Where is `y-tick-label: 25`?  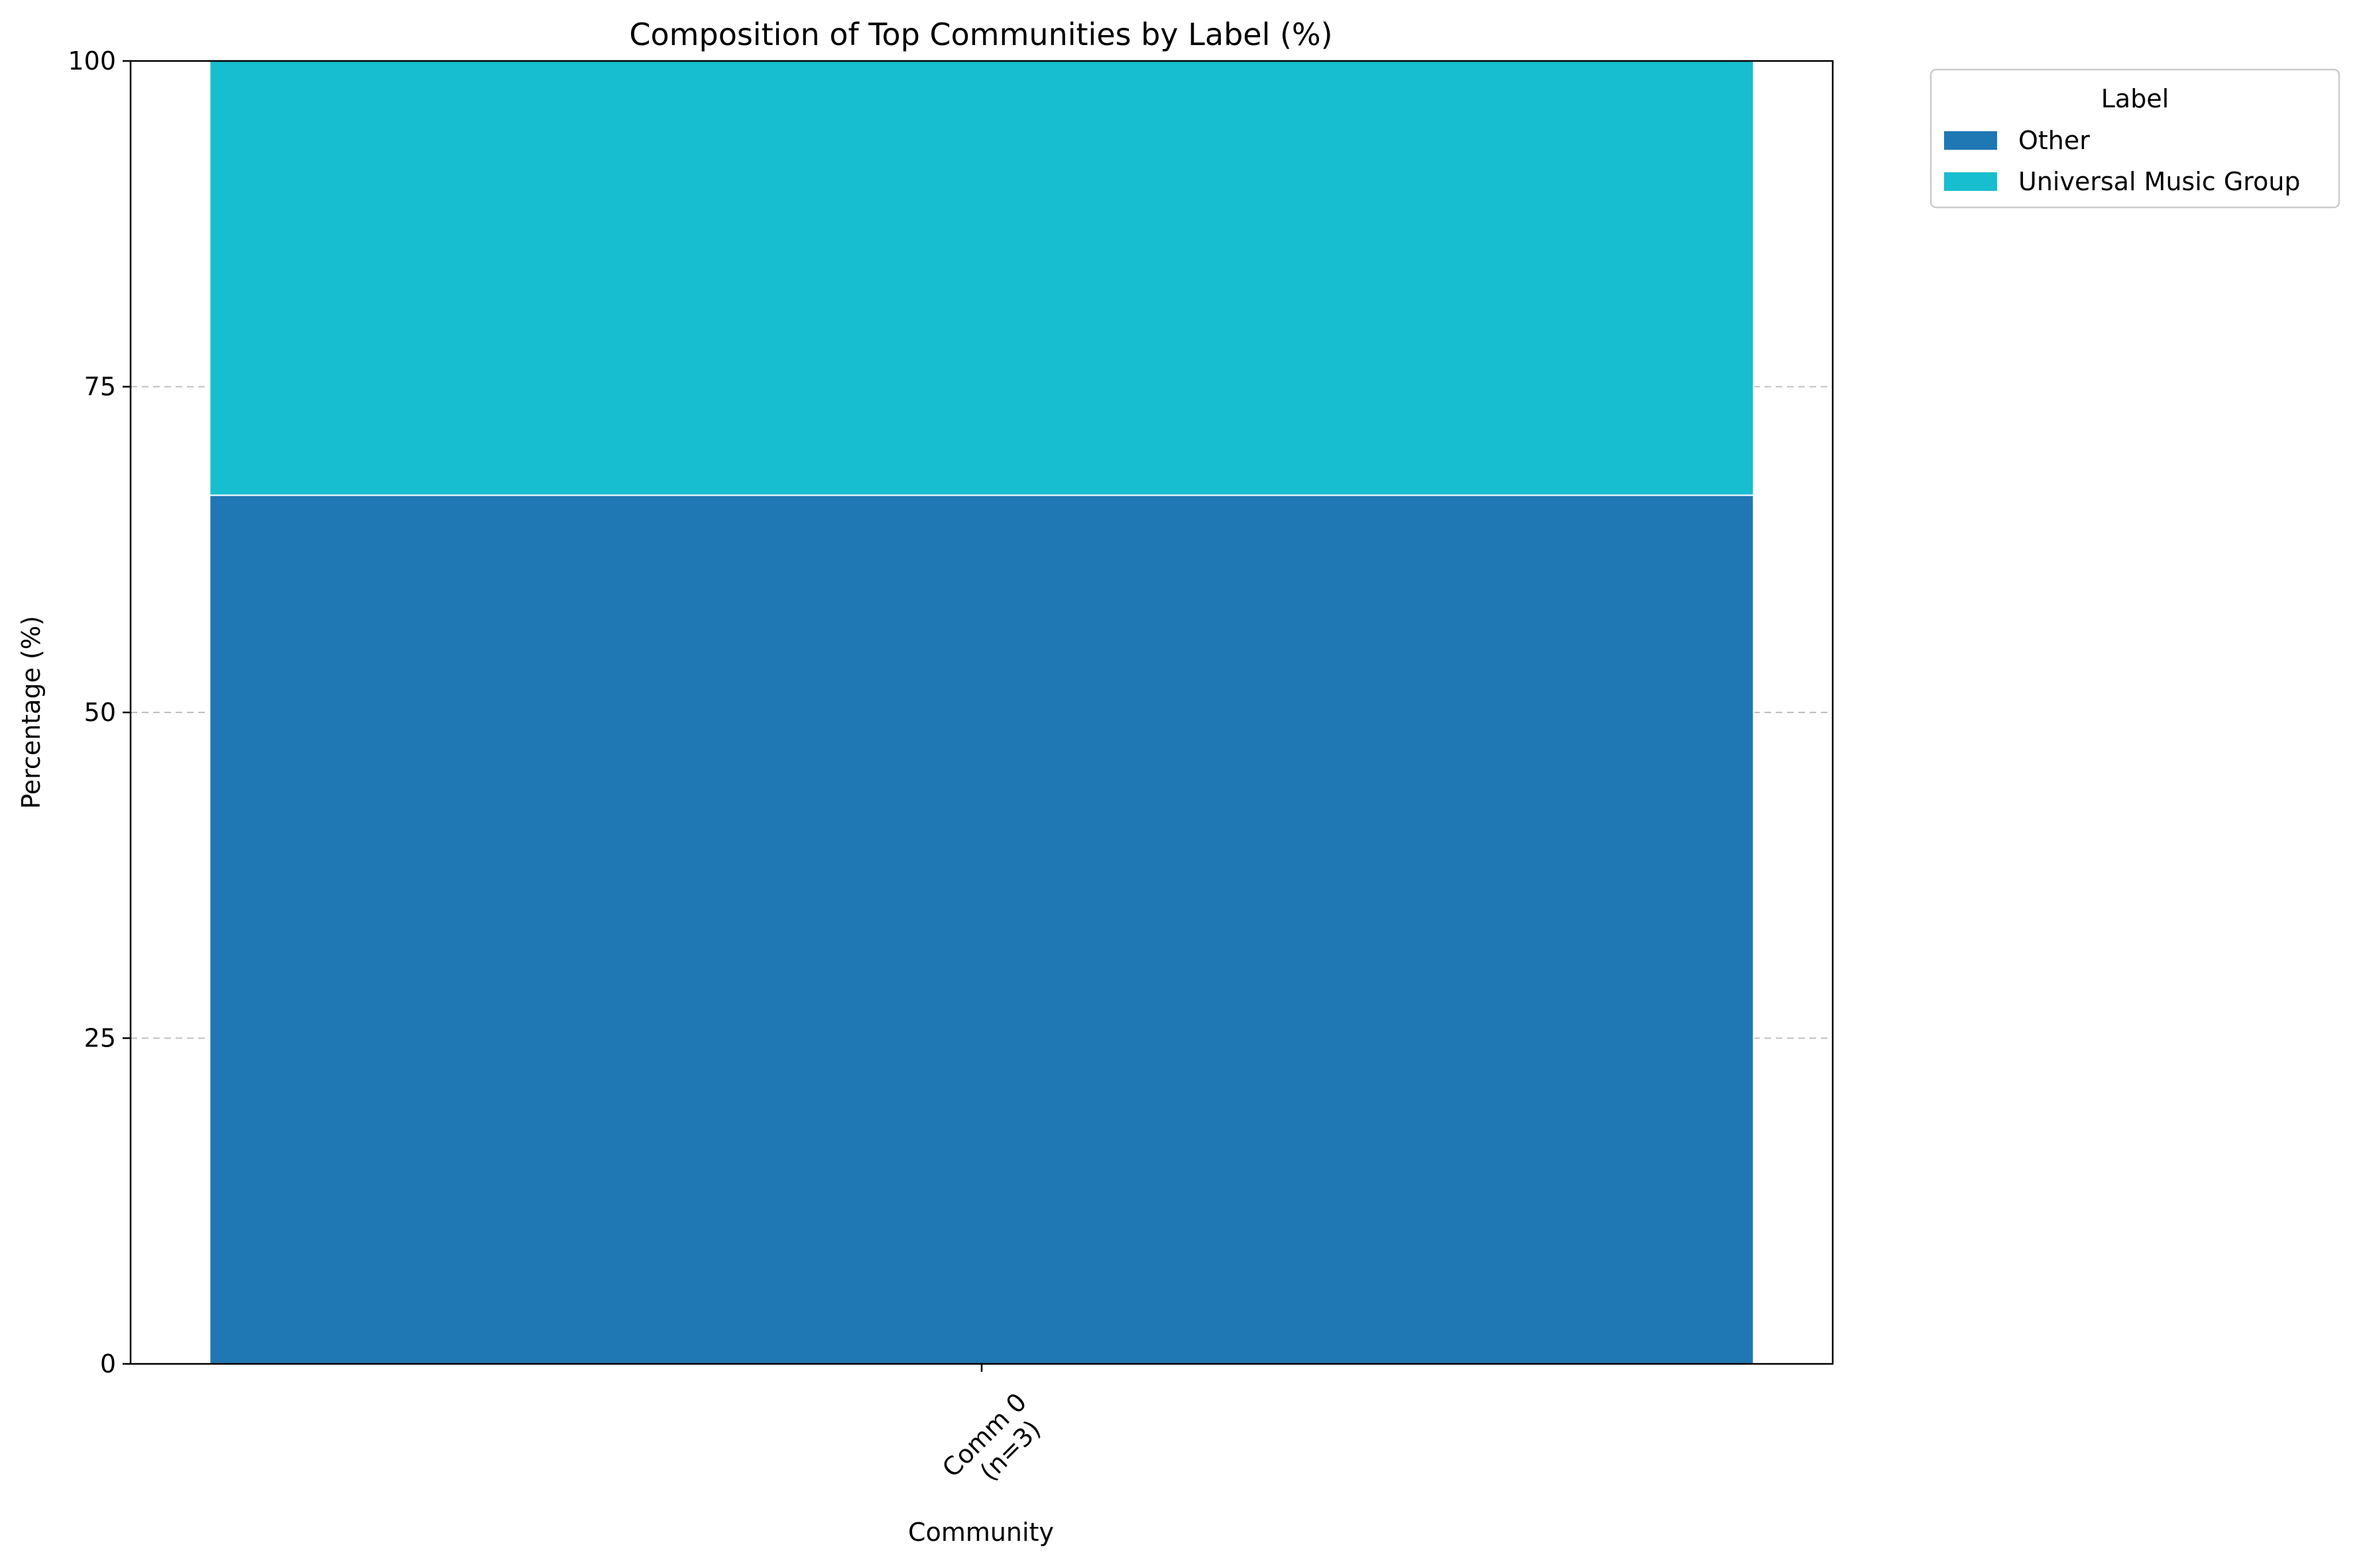
y-tick-label: 25 is located at coordinates (100, 1038).